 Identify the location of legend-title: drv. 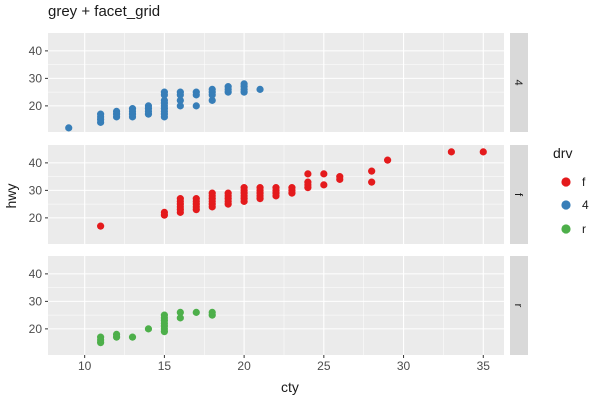
(562, 153).